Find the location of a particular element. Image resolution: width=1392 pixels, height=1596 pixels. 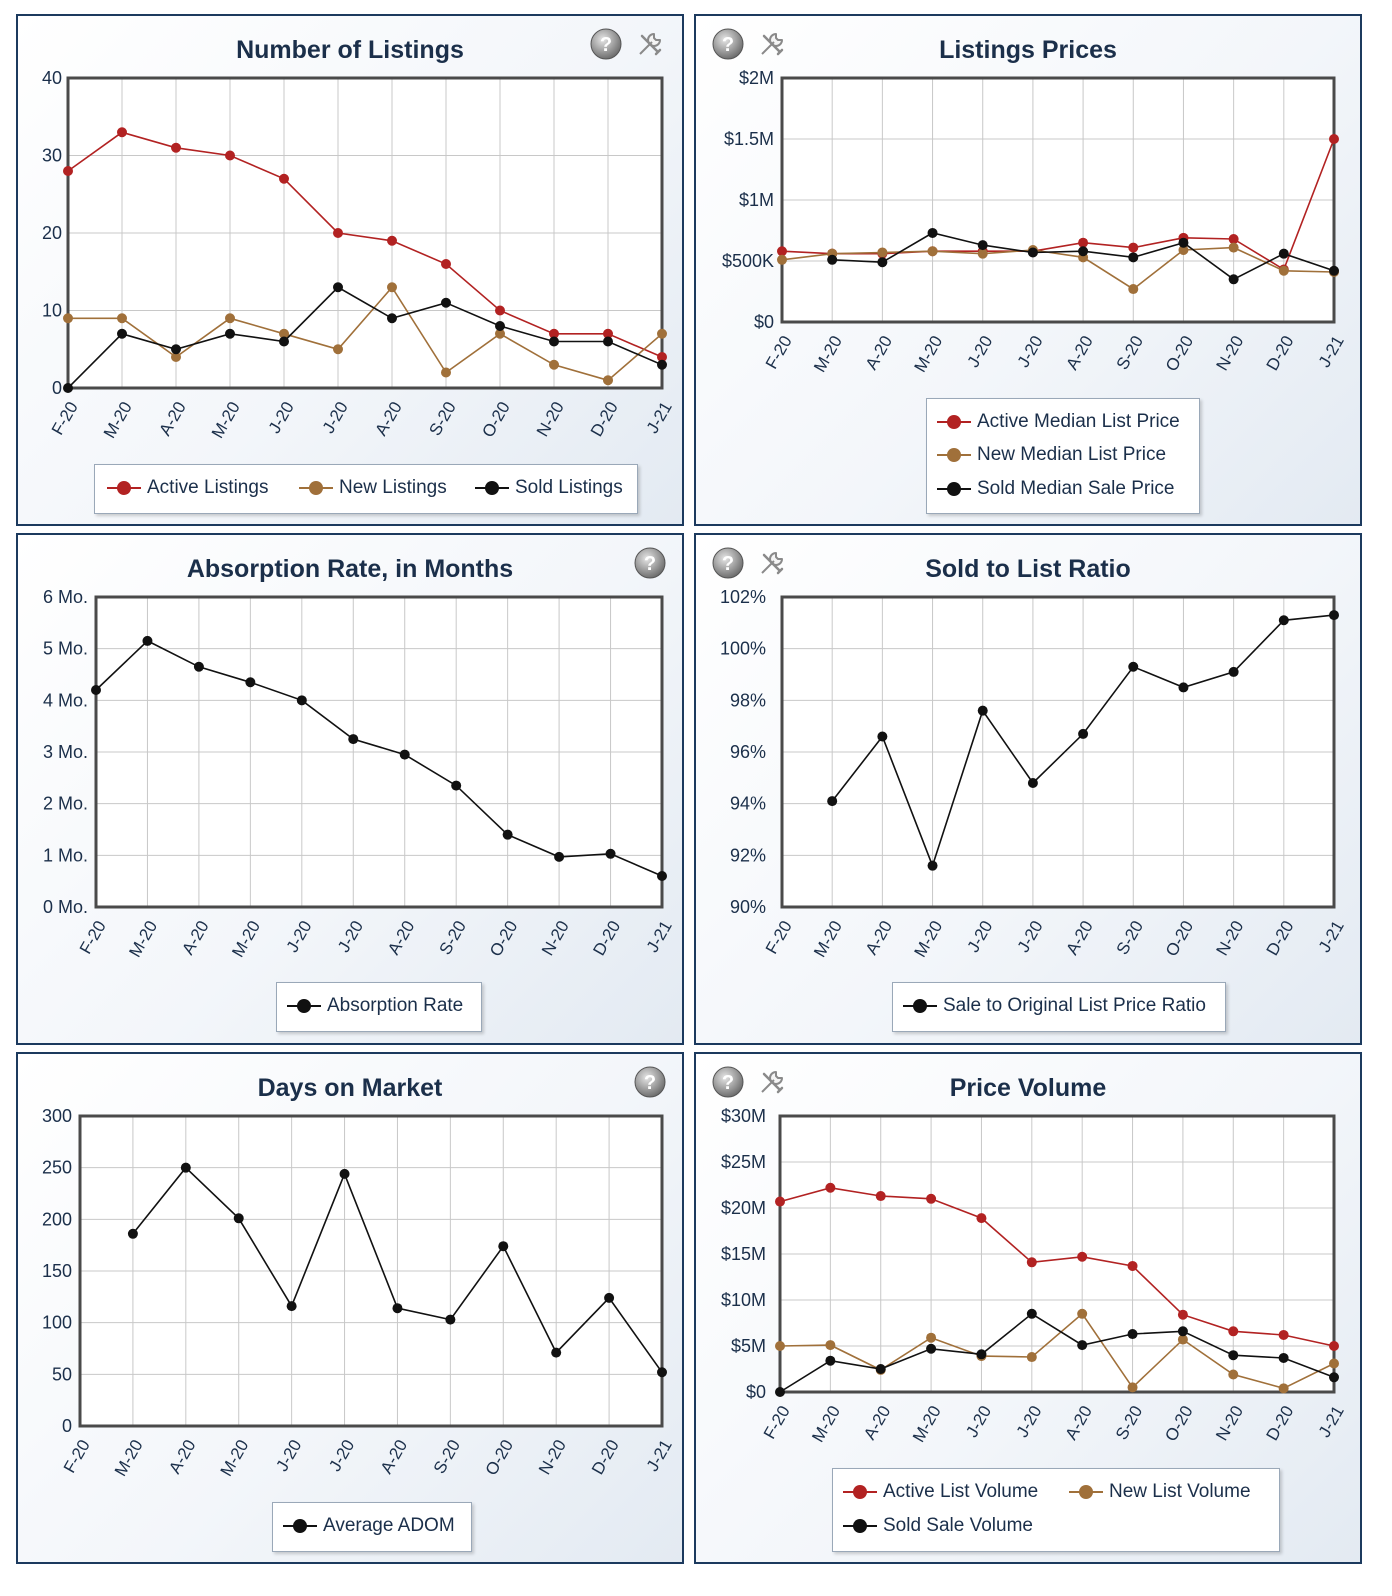

legend-item-active-listings: Active Listings is located at coordinates (187, 488).